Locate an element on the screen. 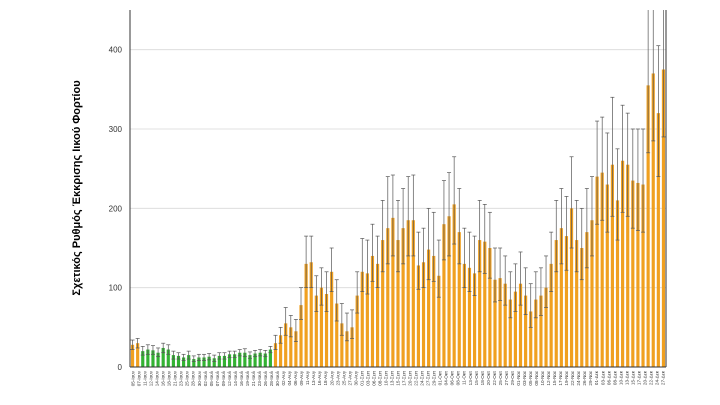 The width and height of the screenshot is (720, 405). x-tick-label: 28-Ιουν is located at coordinates (193, 378).